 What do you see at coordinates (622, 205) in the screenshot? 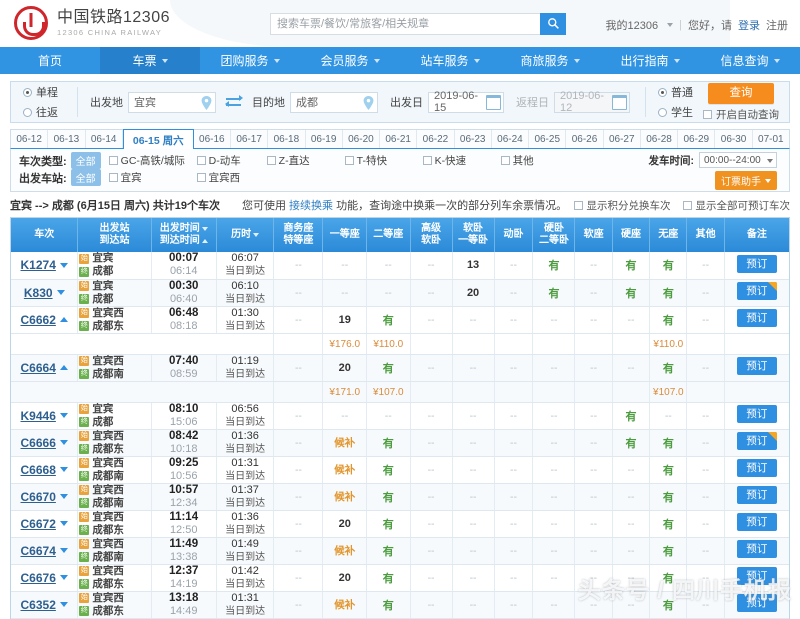
I see `show-points-trains-checkbox: 显示积分兑换车次` at bounding box center [622, 205].